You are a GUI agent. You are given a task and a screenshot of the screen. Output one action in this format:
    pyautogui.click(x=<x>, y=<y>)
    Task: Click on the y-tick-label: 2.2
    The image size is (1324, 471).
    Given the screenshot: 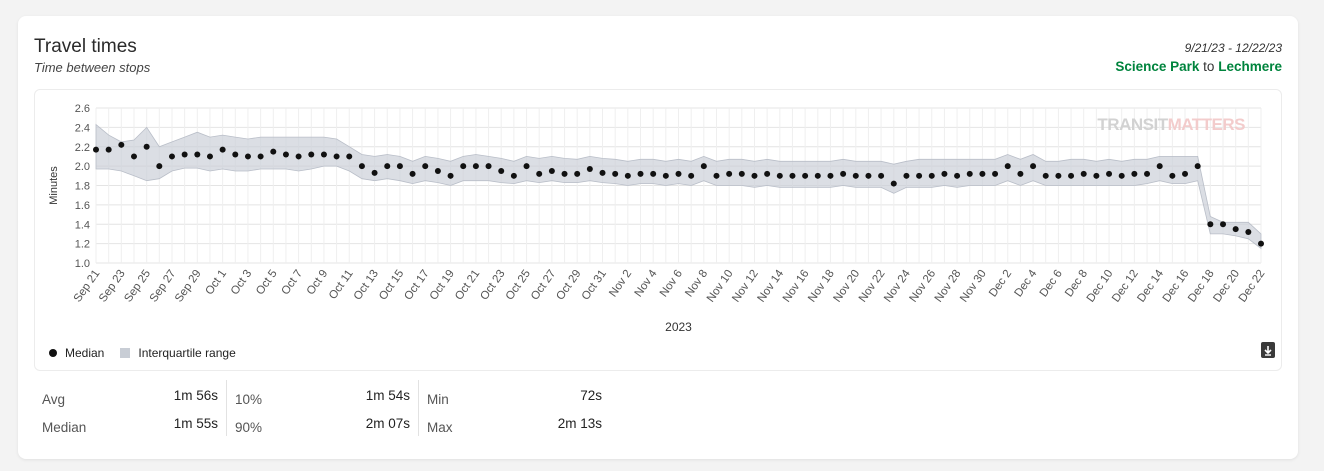 What is the action you would take?
    pyautogui.click(x=82, y=148)
    